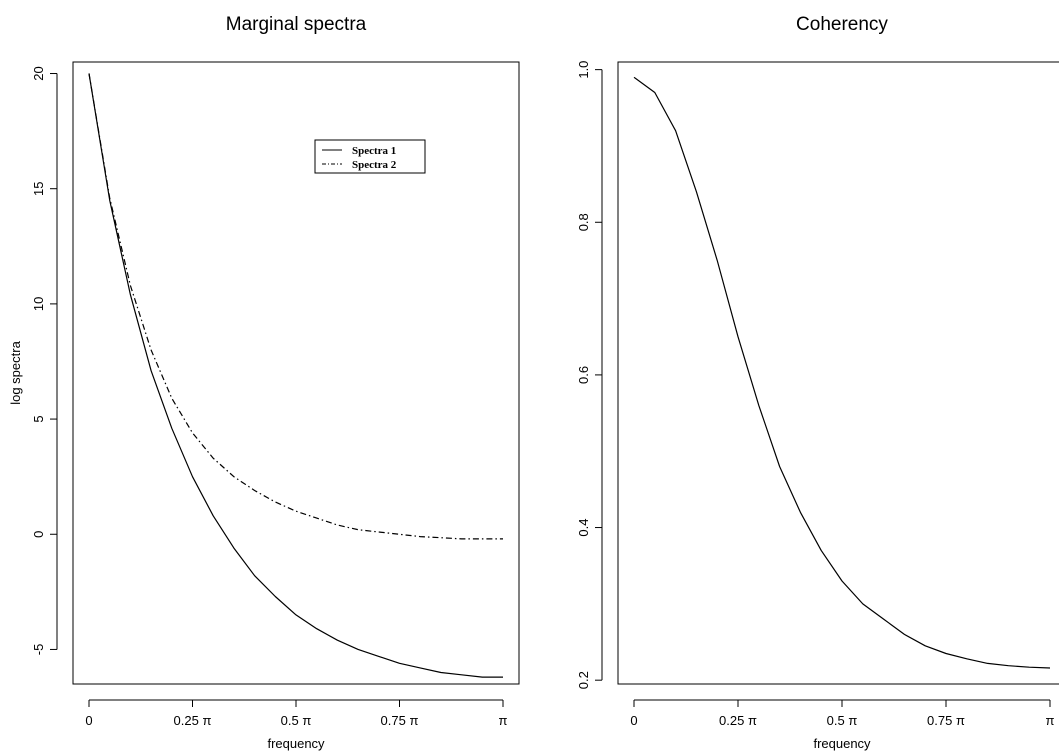  What do you see at coordinates (38, 304) in the screenshot?
I see `y-tick-label: 10` at bounding box center [38, 304].